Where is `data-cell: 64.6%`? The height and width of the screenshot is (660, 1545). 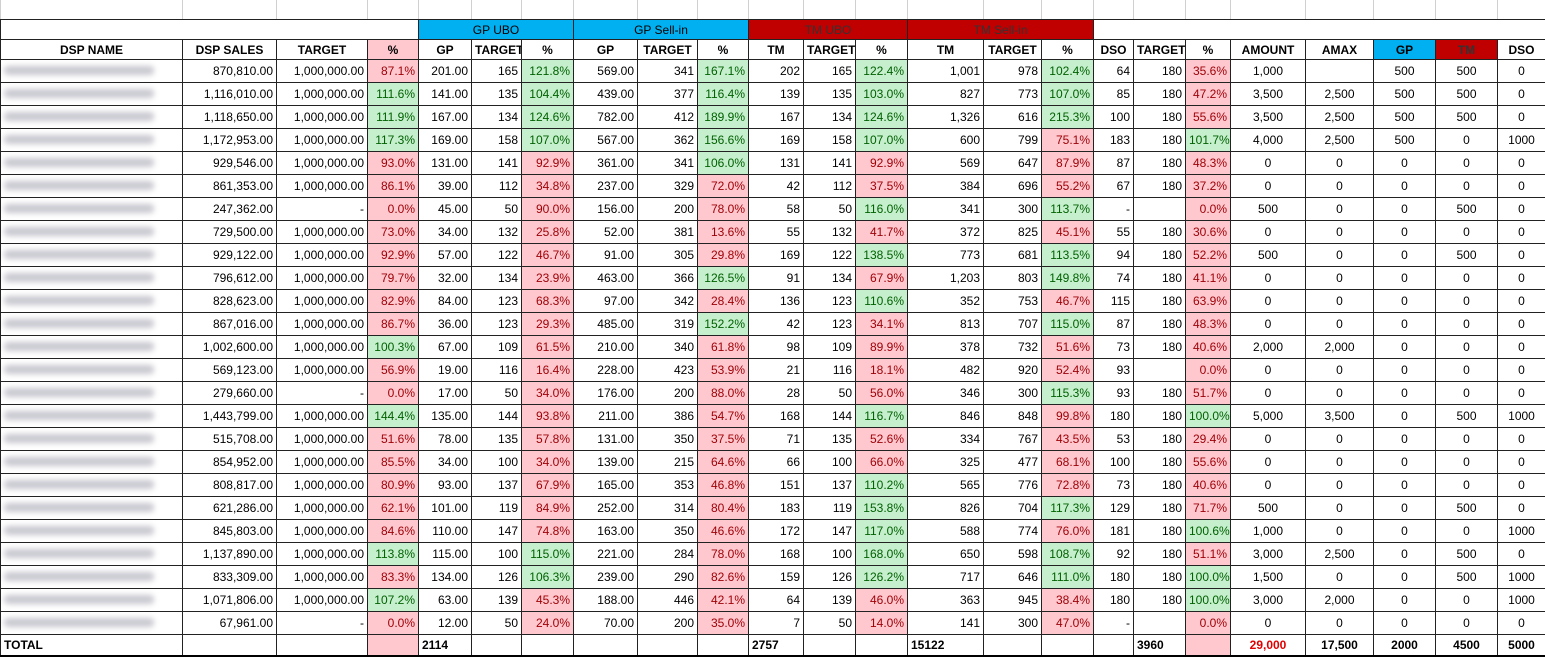 data-cell: 64.6% is located at coordinates (723, 462).